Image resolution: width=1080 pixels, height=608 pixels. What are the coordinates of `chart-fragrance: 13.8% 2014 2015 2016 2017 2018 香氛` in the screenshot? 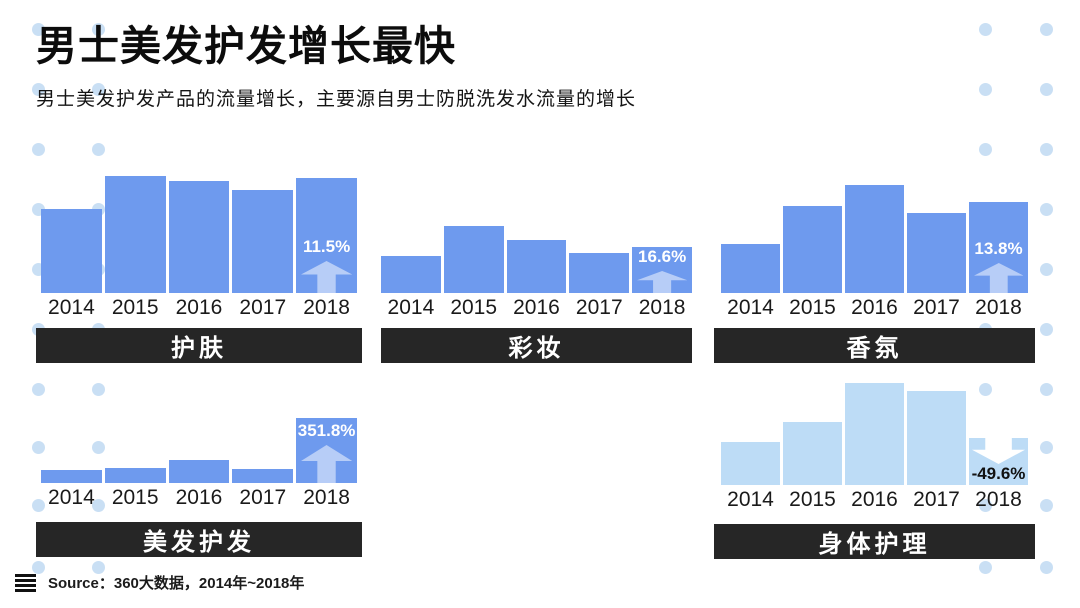 It's located at (874, 269).